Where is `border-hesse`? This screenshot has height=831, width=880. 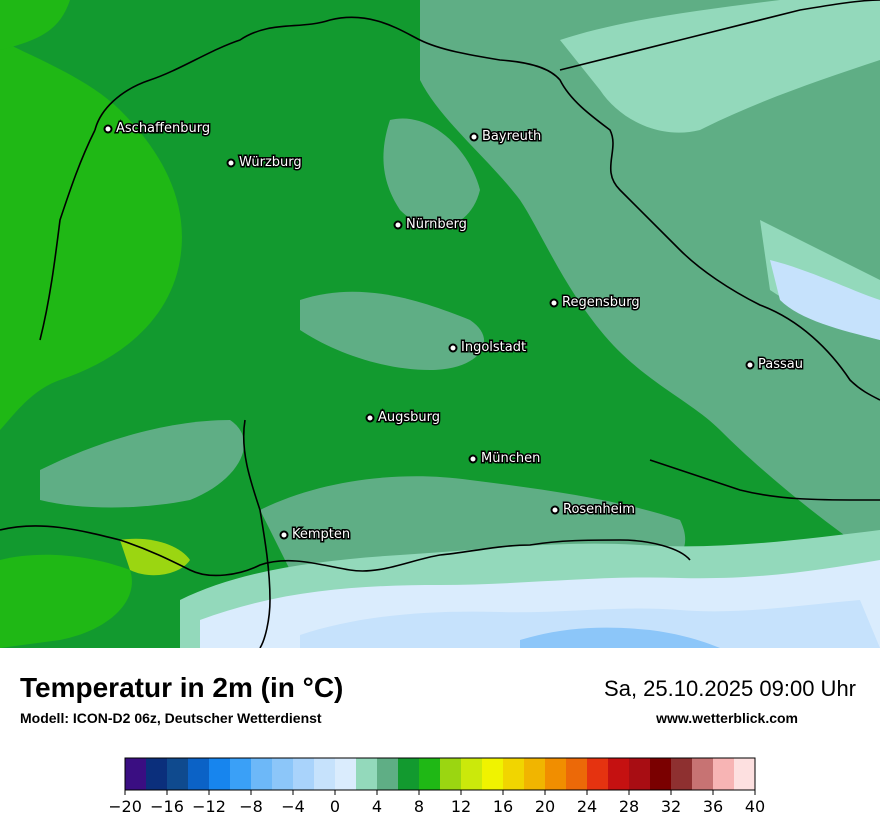 border-hesse is located at coordinates (67, 235).